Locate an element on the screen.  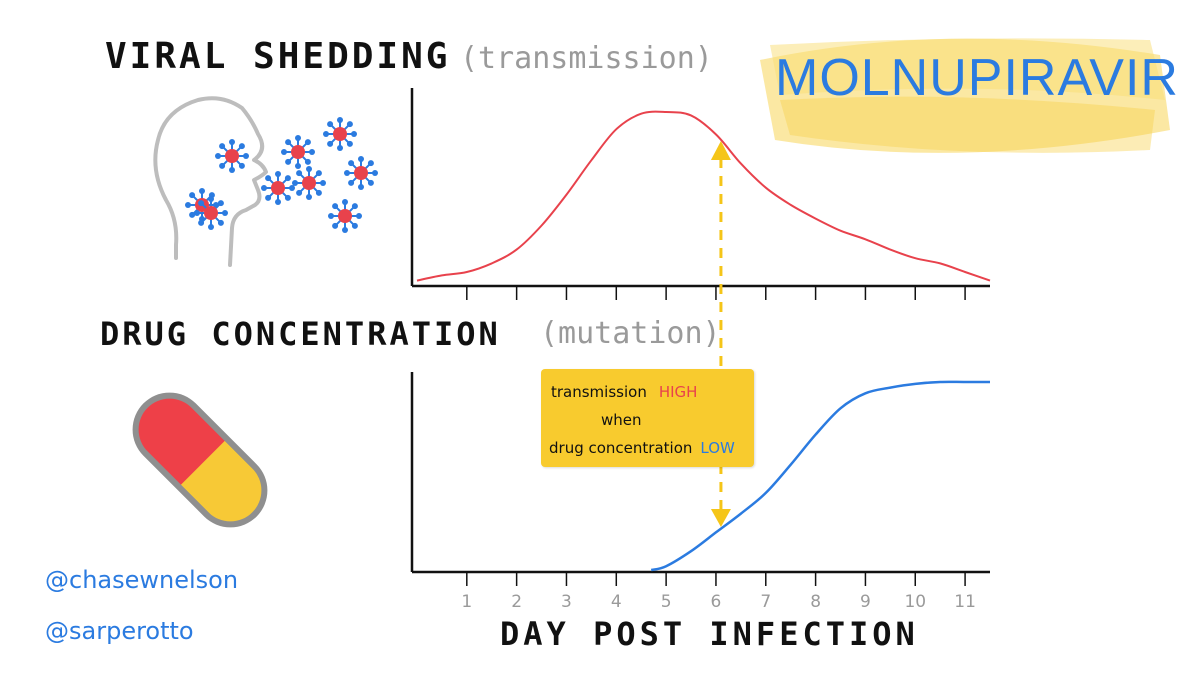
x-tick-label: 4 is located at coordinates (616, 602).